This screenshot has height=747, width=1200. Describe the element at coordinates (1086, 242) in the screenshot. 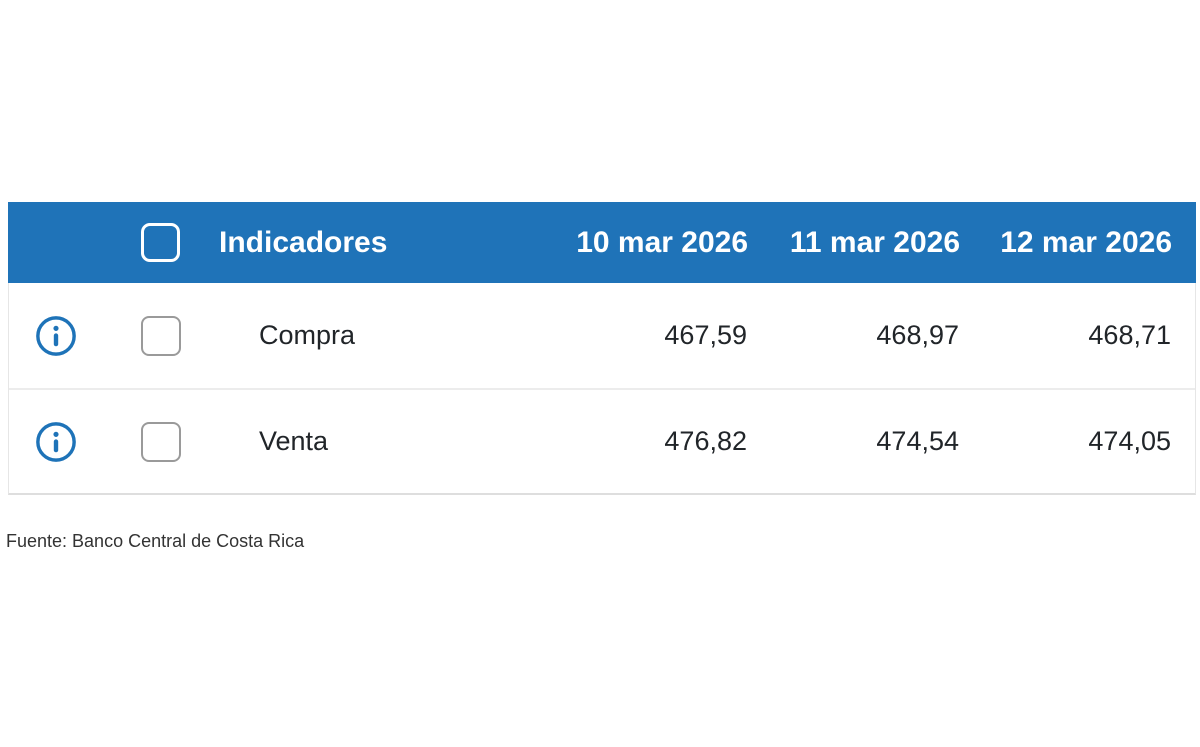

I see `header-date-col-3: 12 mar 2026` at that location.